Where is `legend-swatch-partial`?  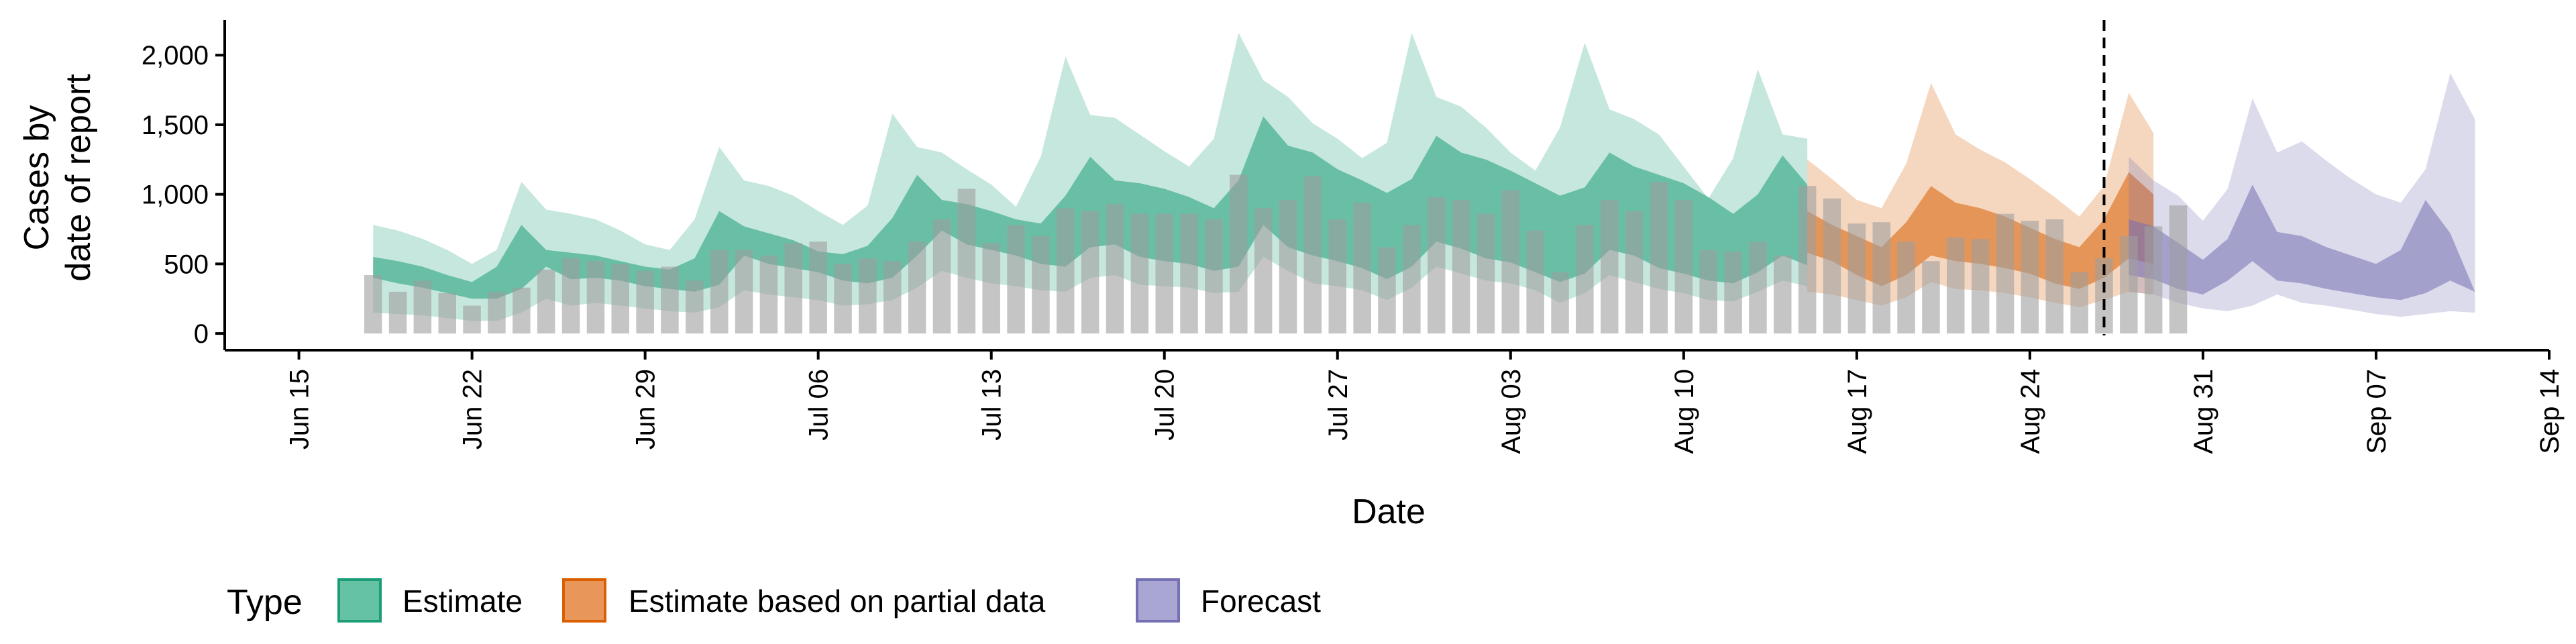 legend-swatch-partial is located at coordinates (584, 600).